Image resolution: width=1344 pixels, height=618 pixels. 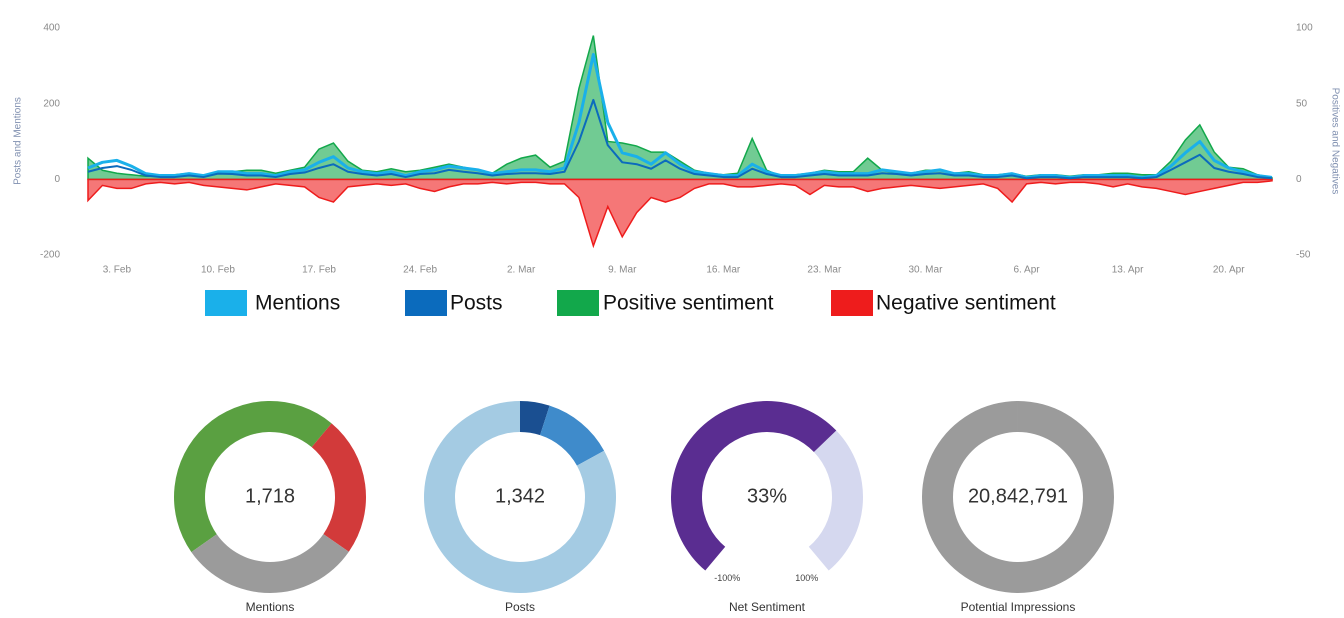 I want to click on y-tick-label: 400, so click(x=51, y=28).